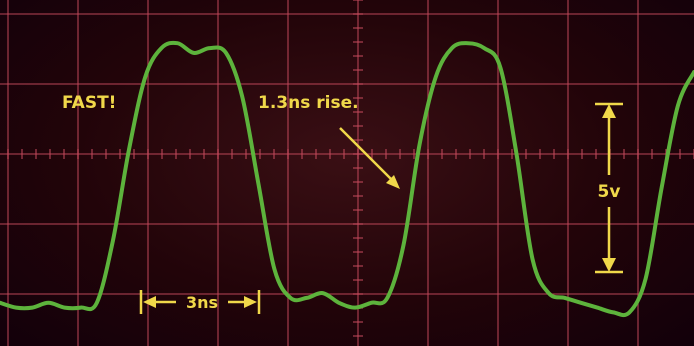 The width and height of the screenshot is (694, 346). What do you see at coordinates (369, 158) in the screenshot?
I see `rise-arrow` at bounding box center [369, 158].